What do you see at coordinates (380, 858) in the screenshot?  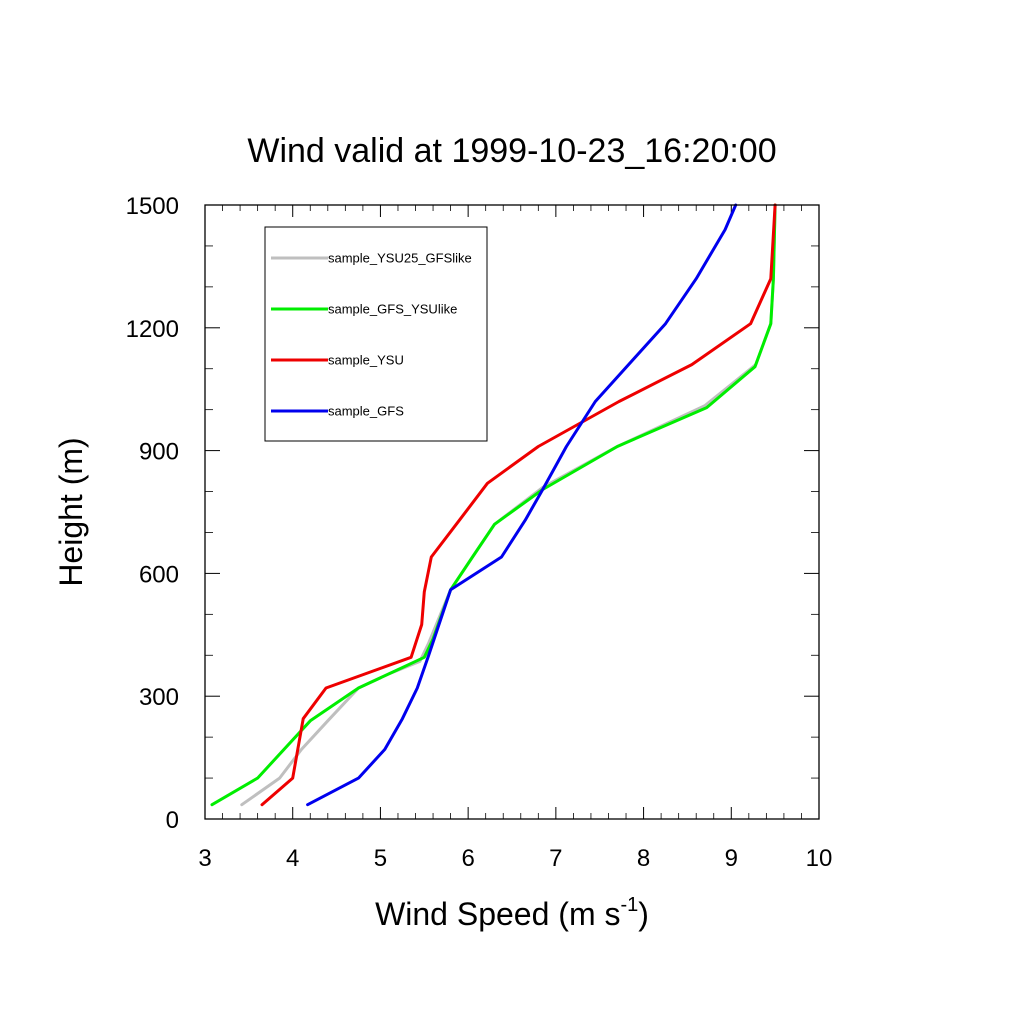 I see `x-tick-label: 5` at bounding box center [380, 858].